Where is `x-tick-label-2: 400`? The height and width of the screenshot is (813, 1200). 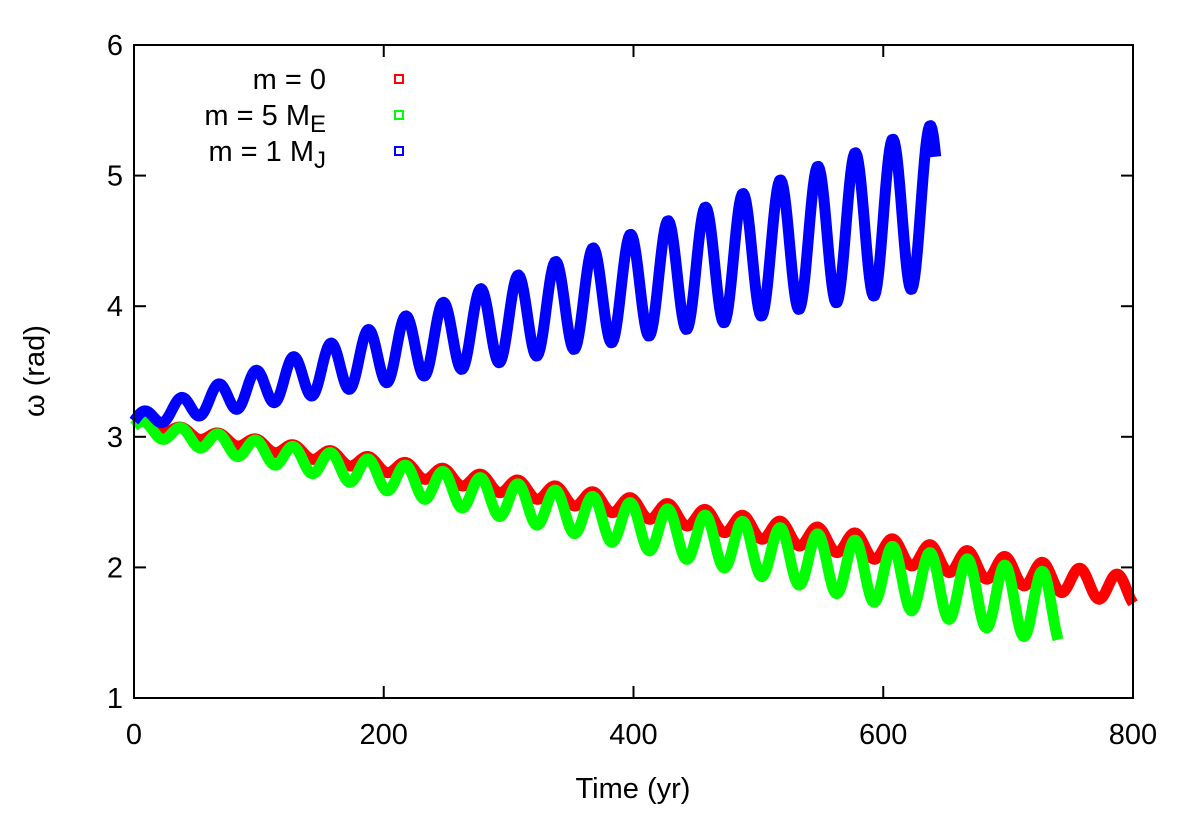 x-tick-label-2: 400 is located at coordinates (633, 735).